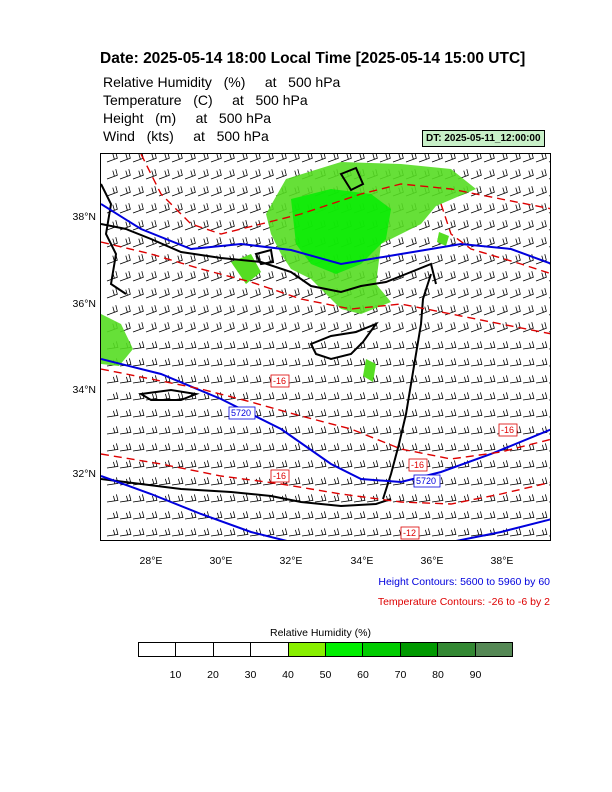  What do you see at coordinates (291, 561) in the screenshot?
I see `lon-label-32: 32°E` at bounding box center [291, 561].